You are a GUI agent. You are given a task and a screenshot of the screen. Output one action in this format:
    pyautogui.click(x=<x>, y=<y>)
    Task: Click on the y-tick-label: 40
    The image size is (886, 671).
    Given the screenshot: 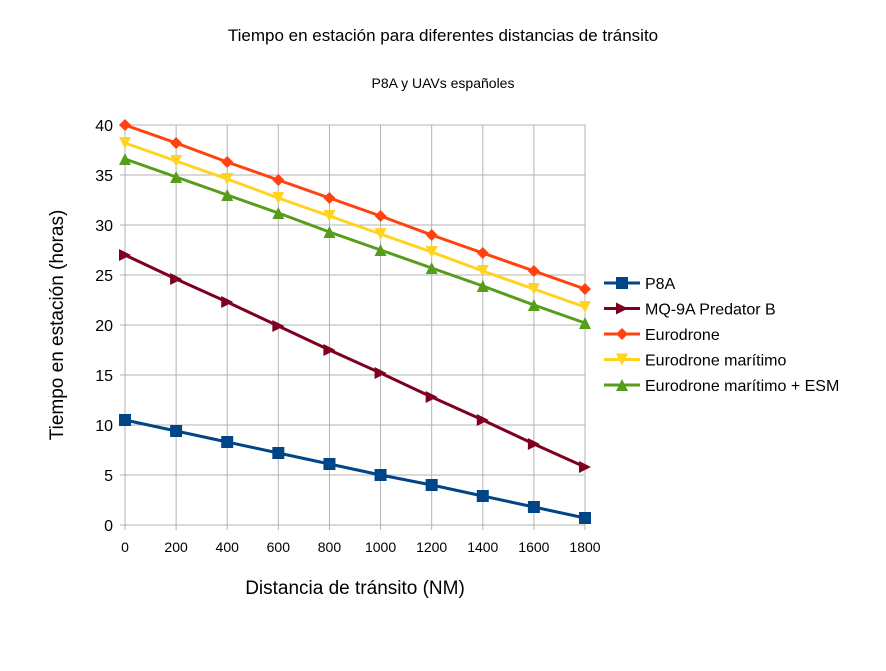 What is the action you would take?
    pyautogui.click(x=104, y=126)
    